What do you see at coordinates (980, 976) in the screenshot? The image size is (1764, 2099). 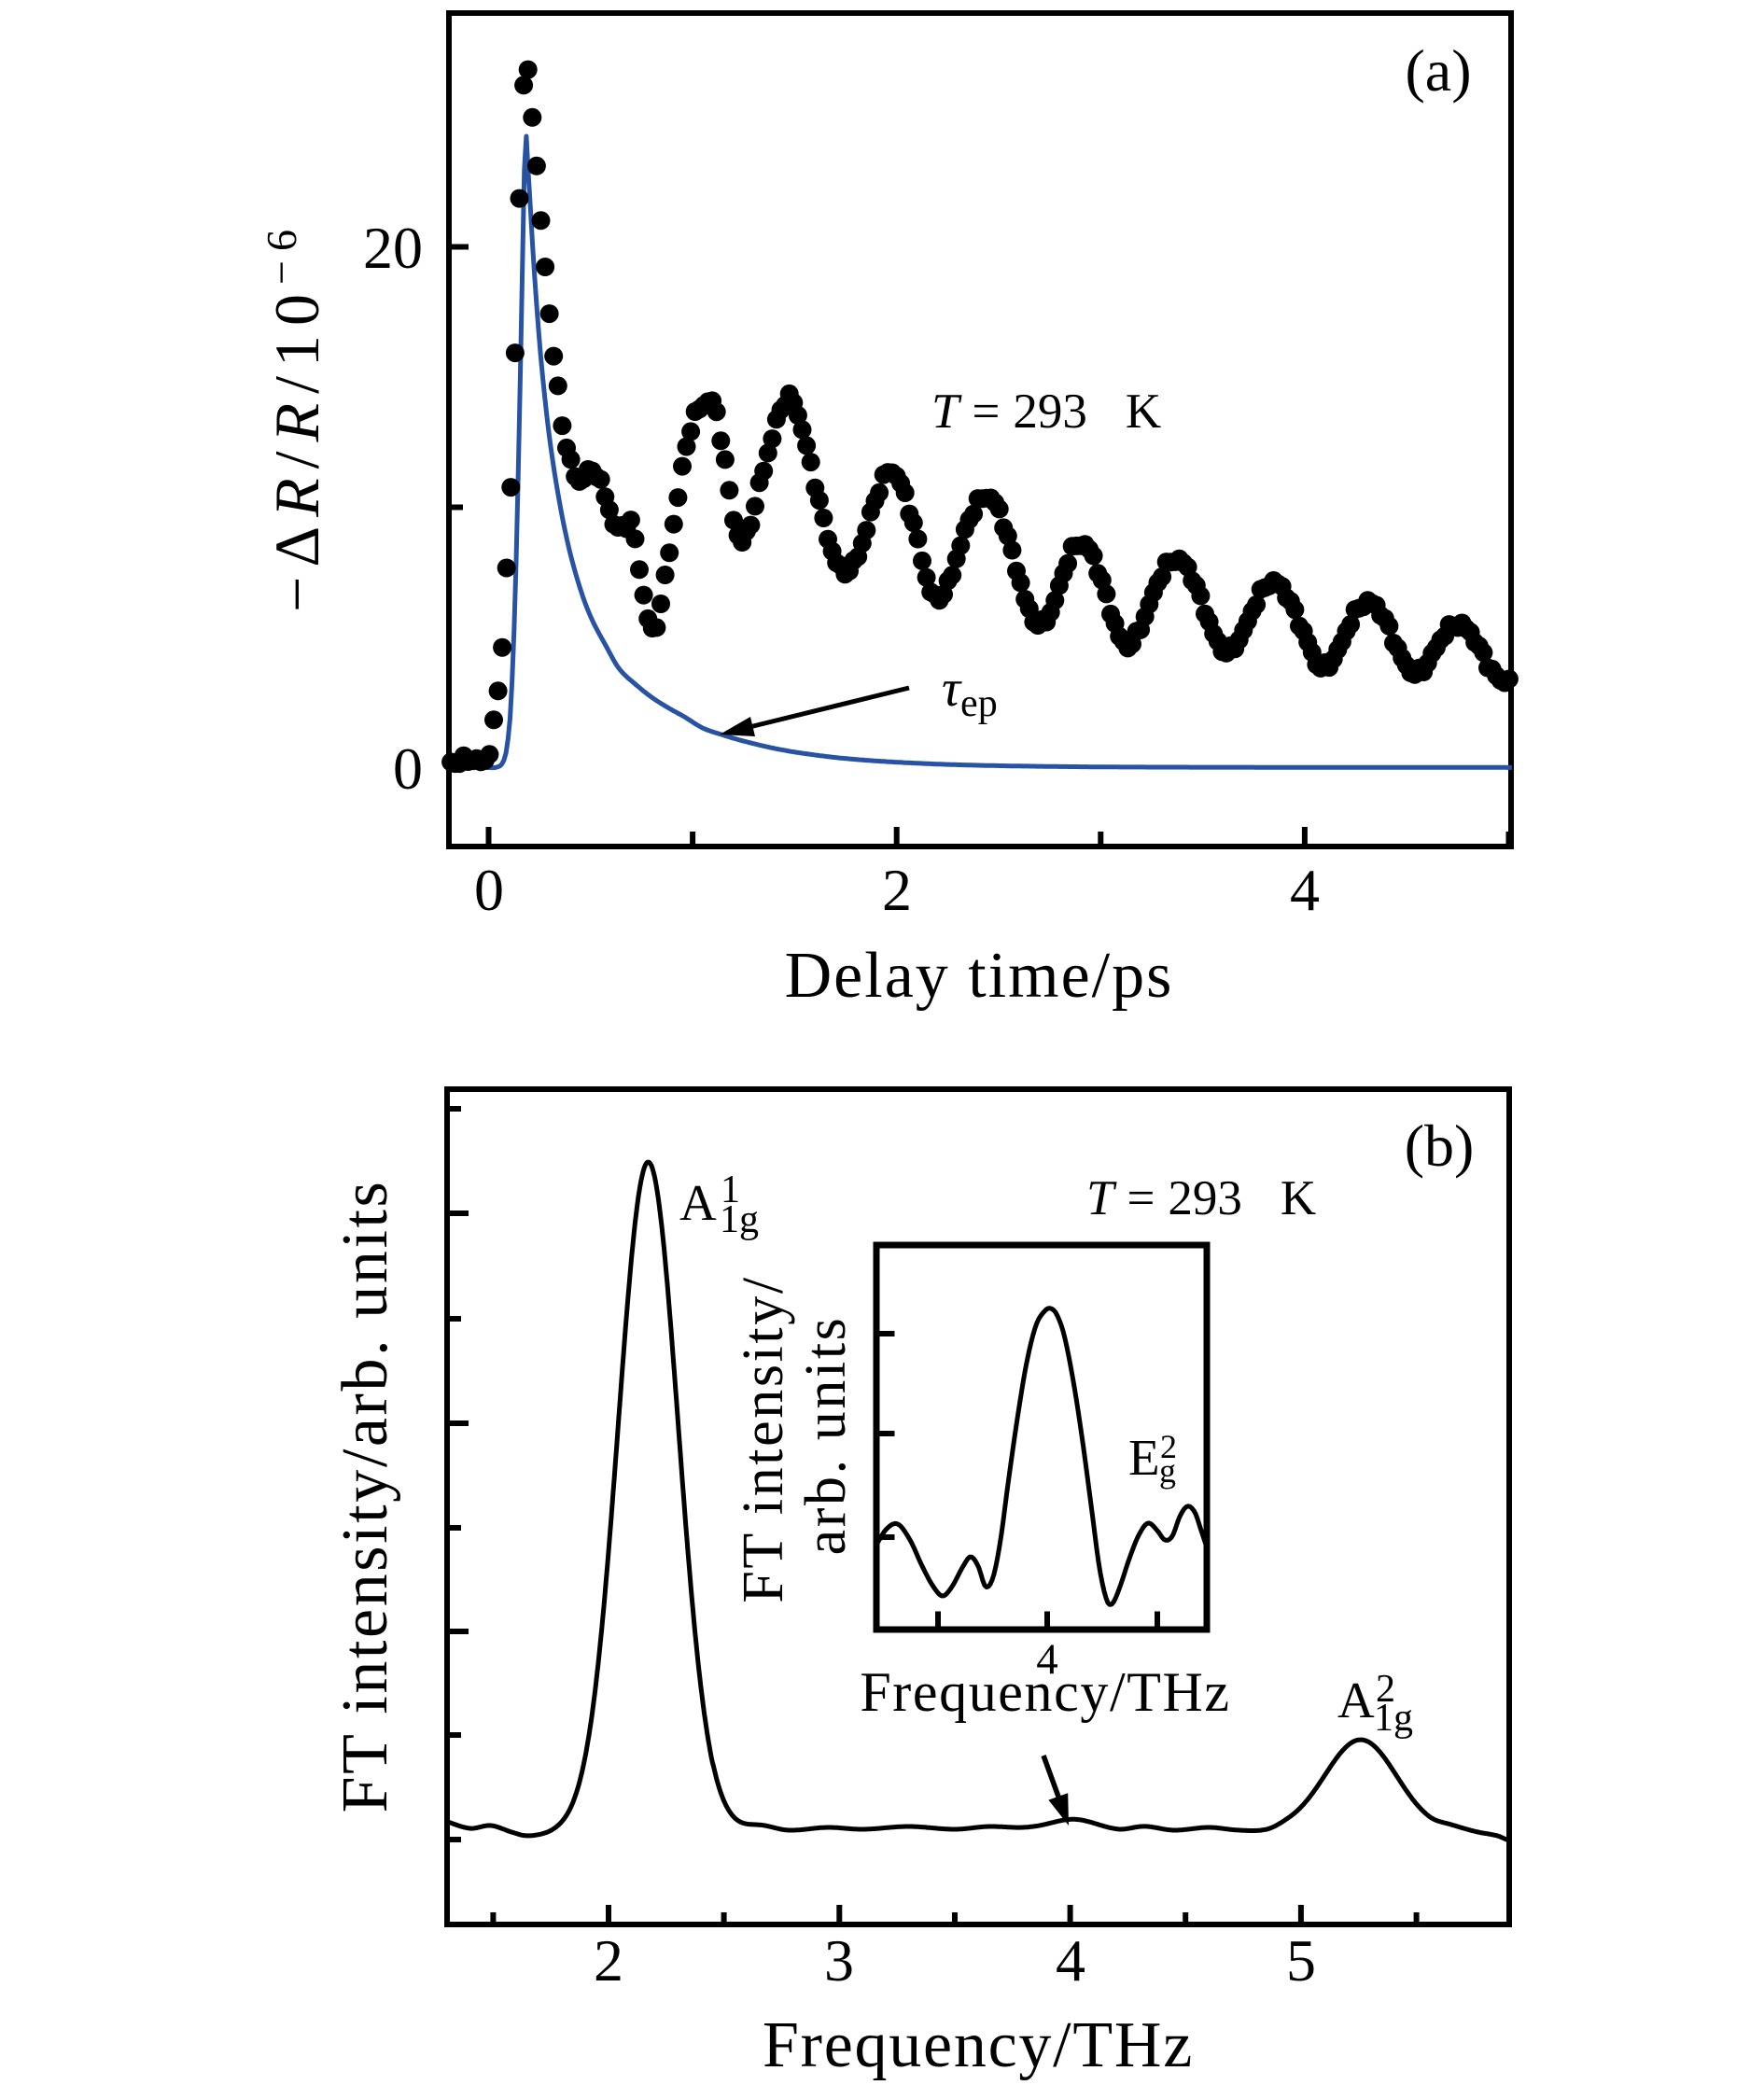 I see `svg-text: Delay time/ps` at bounding box center [980, 976].